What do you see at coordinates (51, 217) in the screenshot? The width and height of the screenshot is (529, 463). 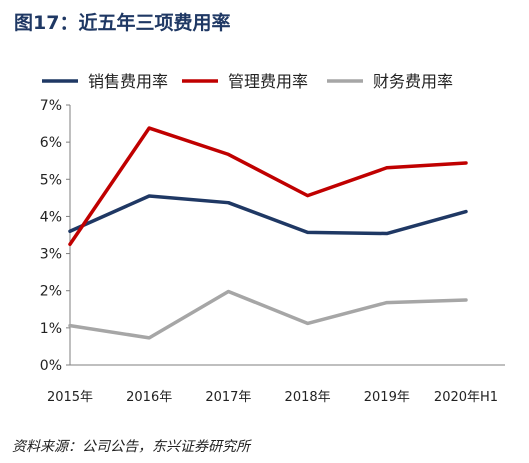 I see `y-tick-label: 4%` at bounding box center [51, 217].